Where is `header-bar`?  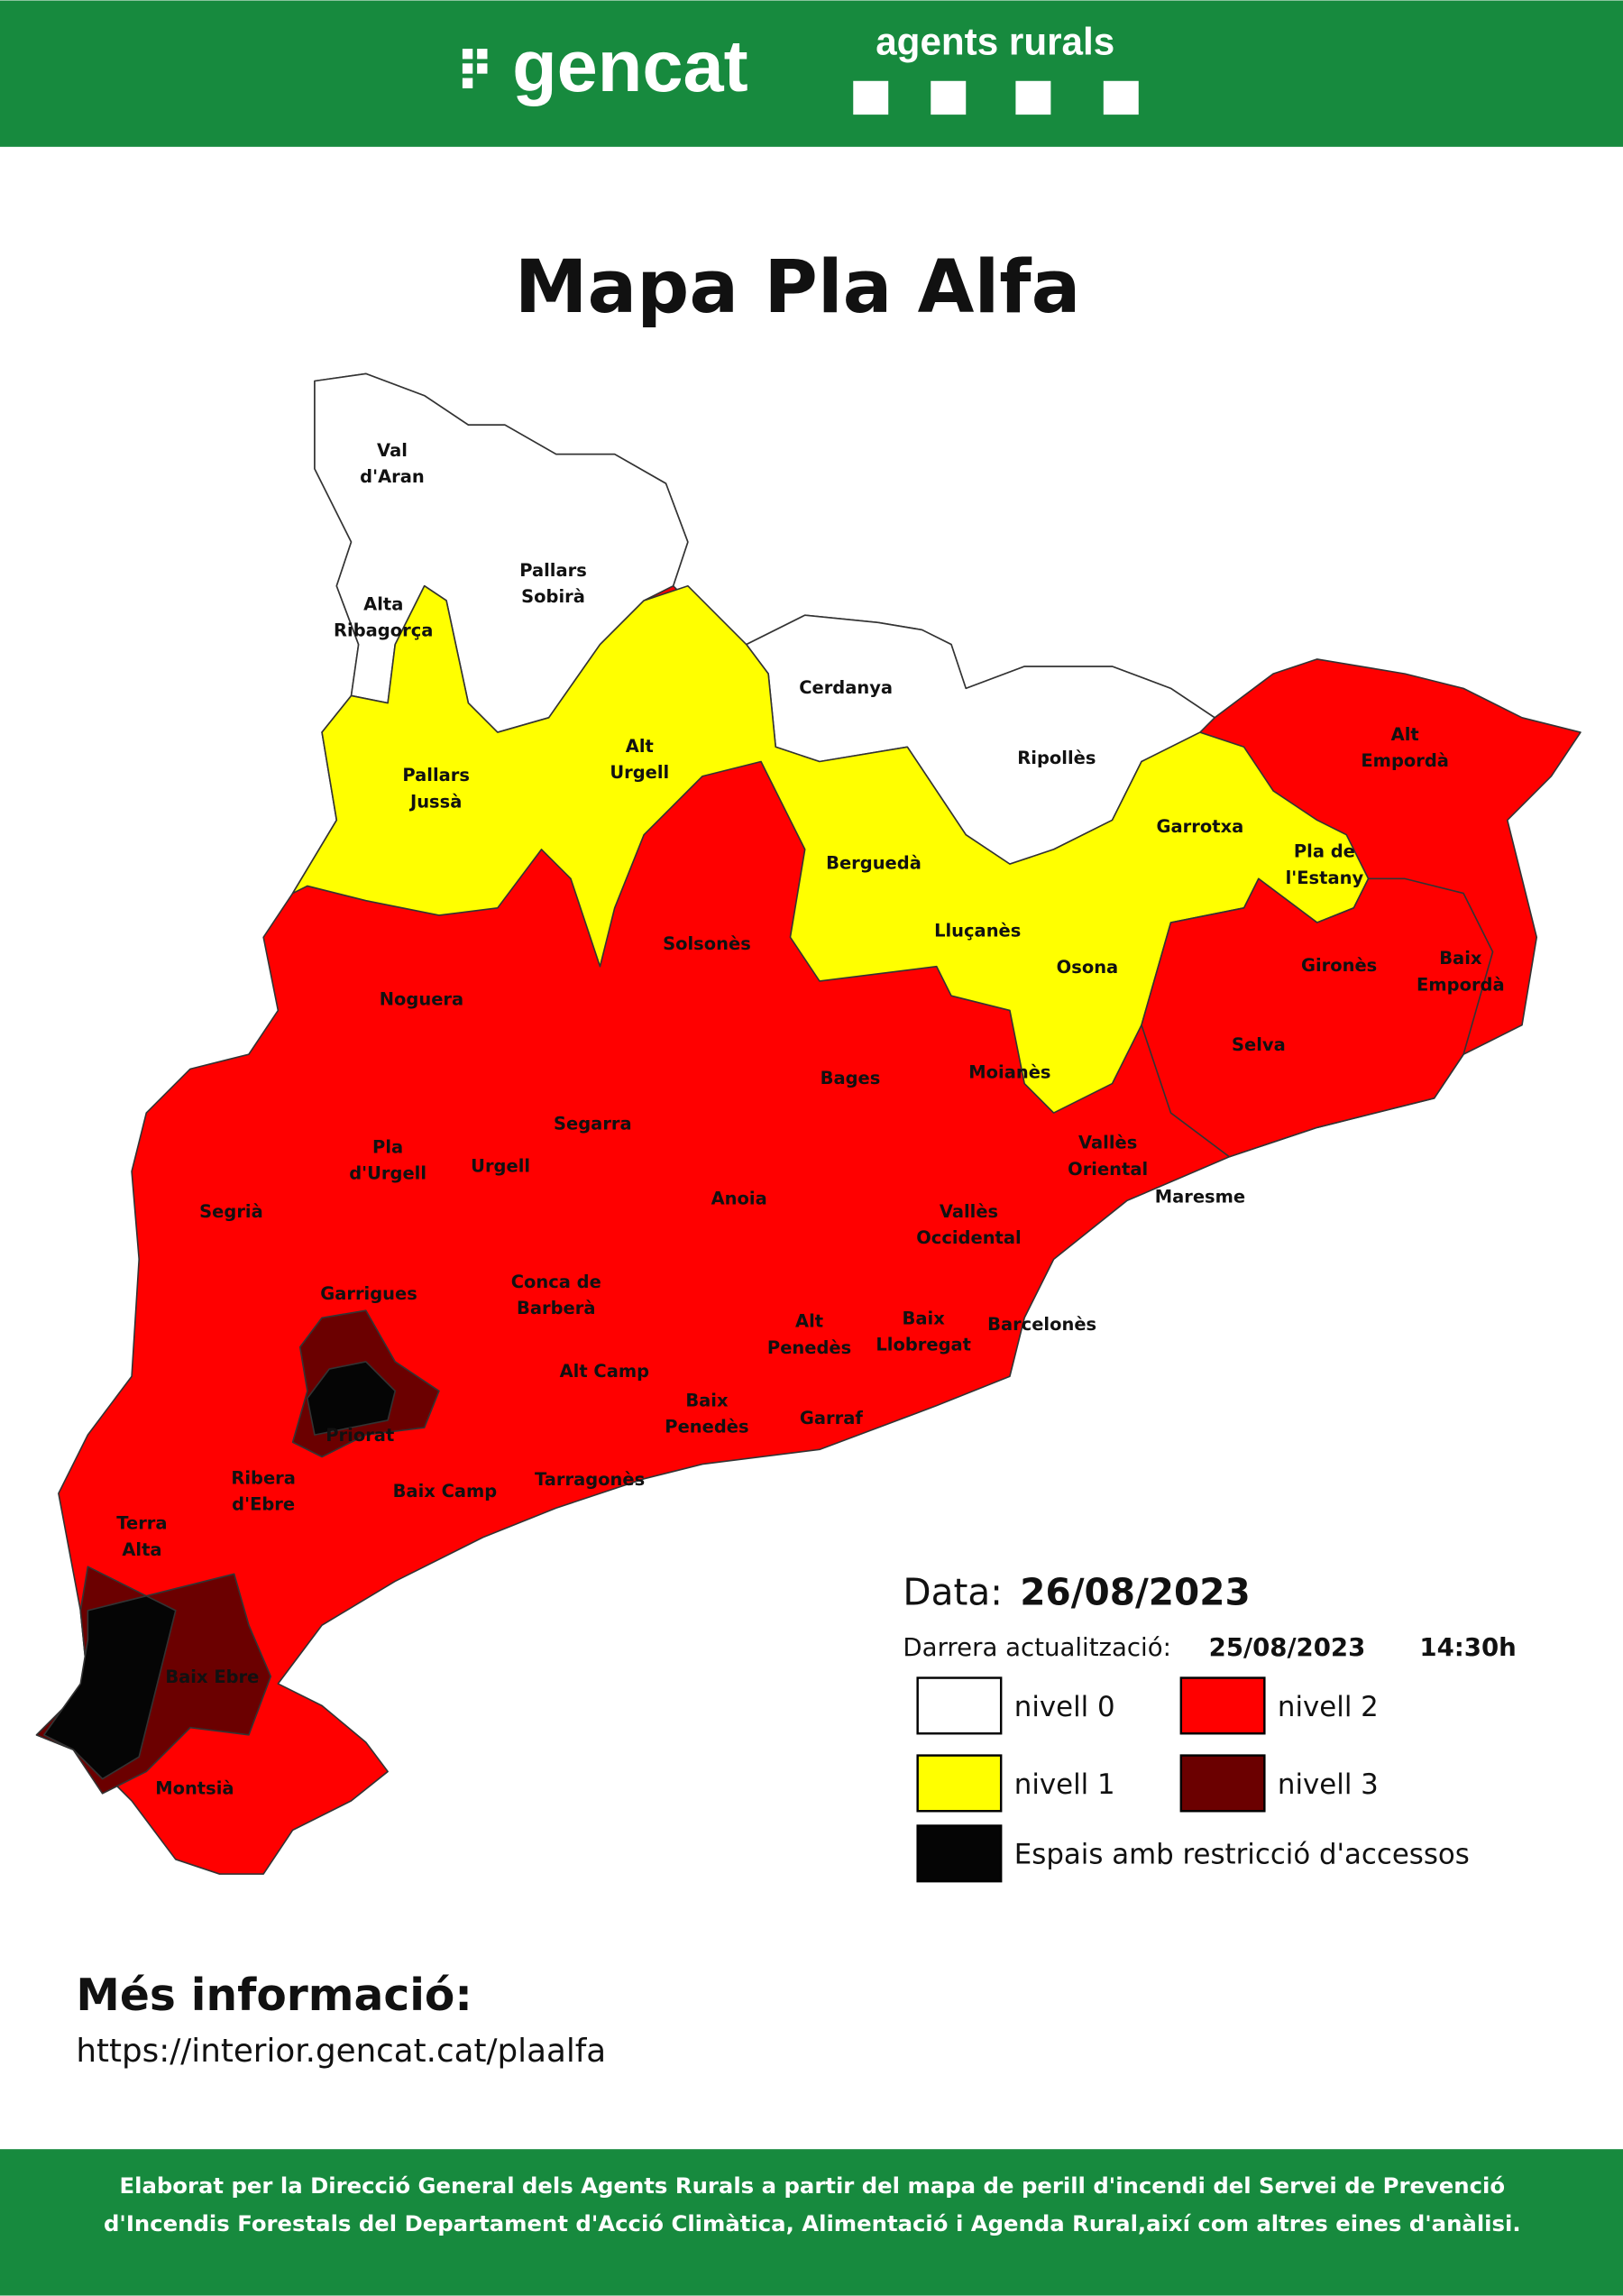
header-bar is located at coordinates (811, 73).